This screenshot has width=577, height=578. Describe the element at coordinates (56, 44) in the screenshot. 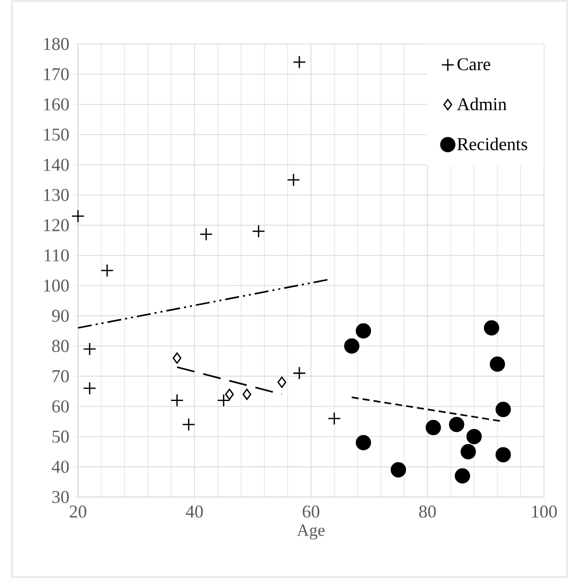

I see `y-tick-label: 180` at that location.